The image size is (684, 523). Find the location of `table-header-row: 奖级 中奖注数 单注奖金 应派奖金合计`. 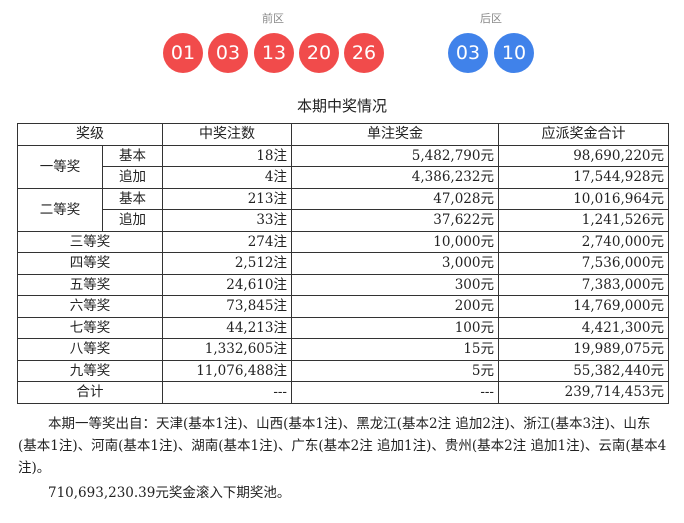

table-header-row: 奖级 中奖注数 单注奖金 应派奖金合计 is located at coordinates (343, 134).